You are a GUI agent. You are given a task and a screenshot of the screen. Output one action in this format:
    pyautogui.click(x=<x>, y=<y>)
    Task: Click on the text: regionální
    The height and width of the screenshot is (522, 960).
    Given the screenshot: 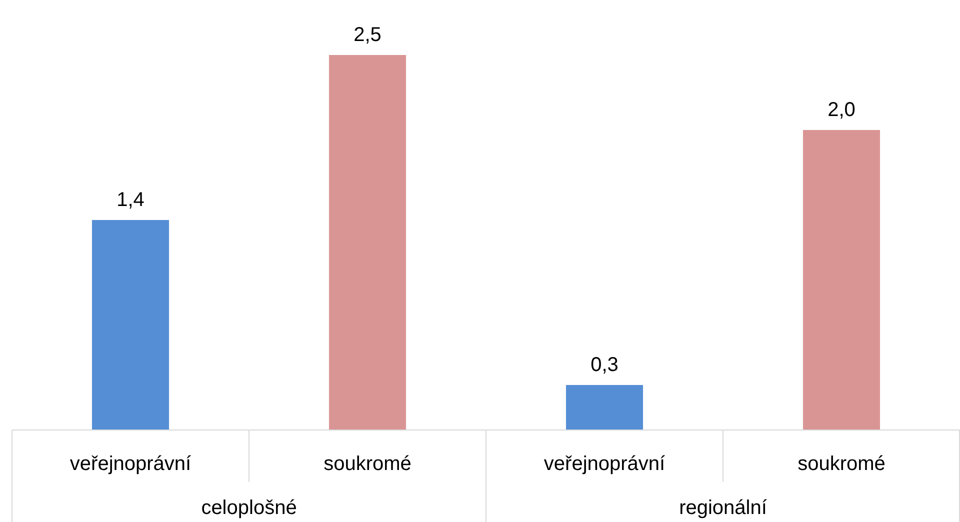 What is the action you would take?
    pyautogui.click(x=723, y=508)
    